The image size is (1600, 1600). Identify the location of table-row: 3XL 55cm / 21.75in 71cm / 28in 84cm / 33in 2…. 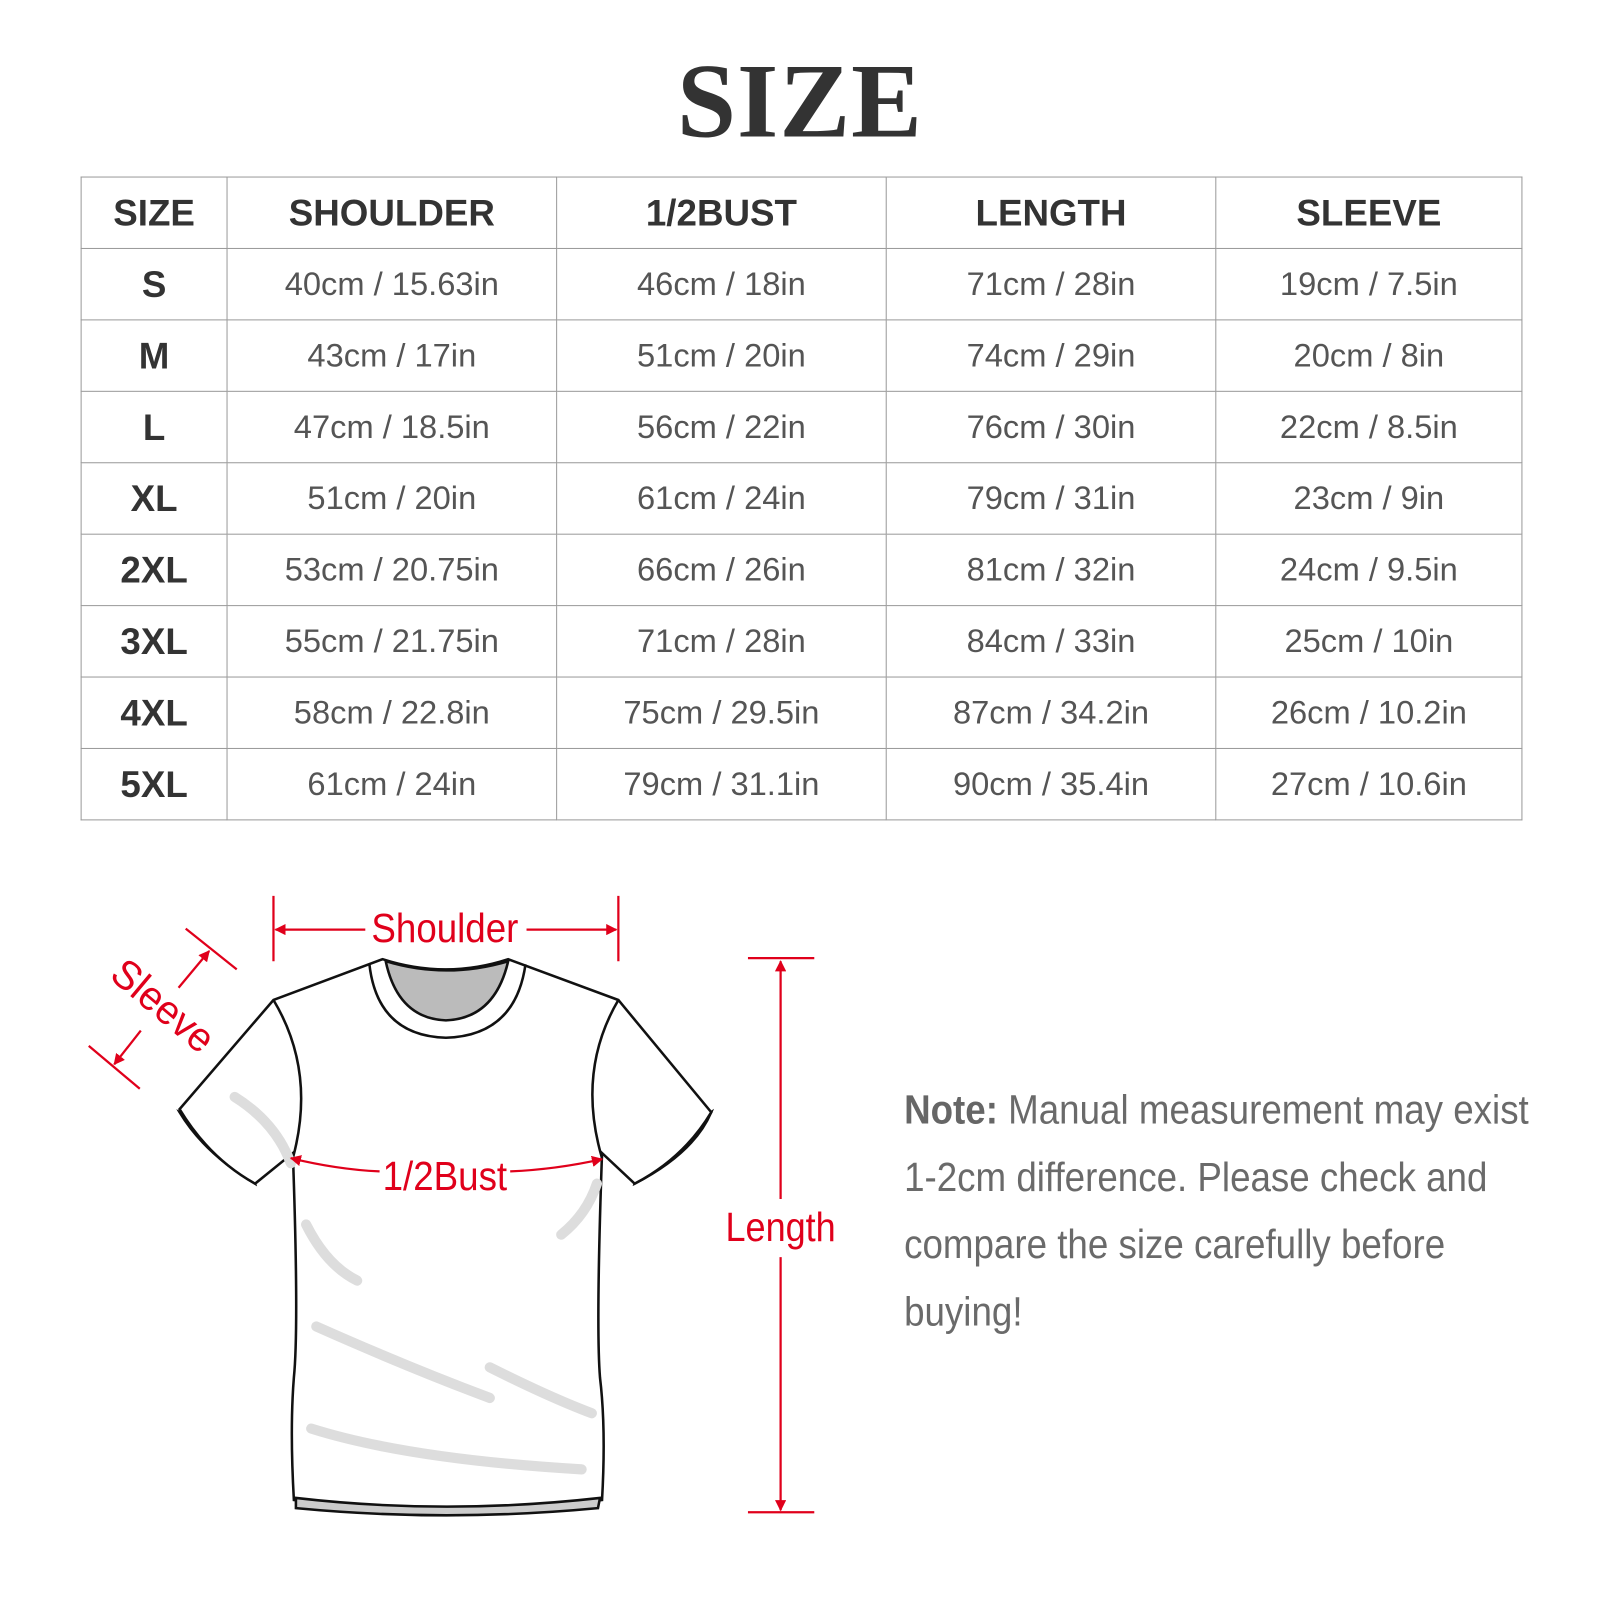
(801, 641).